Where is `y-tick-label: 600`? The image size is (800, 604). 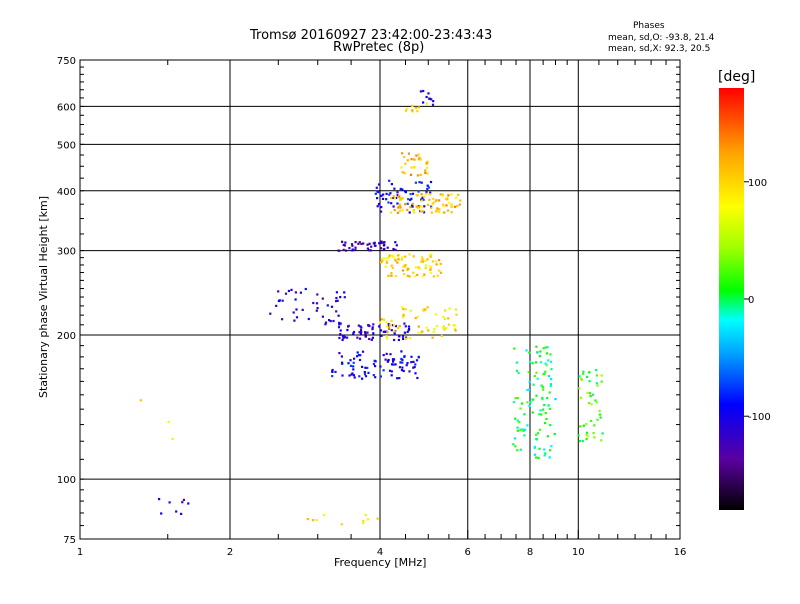
y-tick-label: 600 is located at coordinates (66, 107).